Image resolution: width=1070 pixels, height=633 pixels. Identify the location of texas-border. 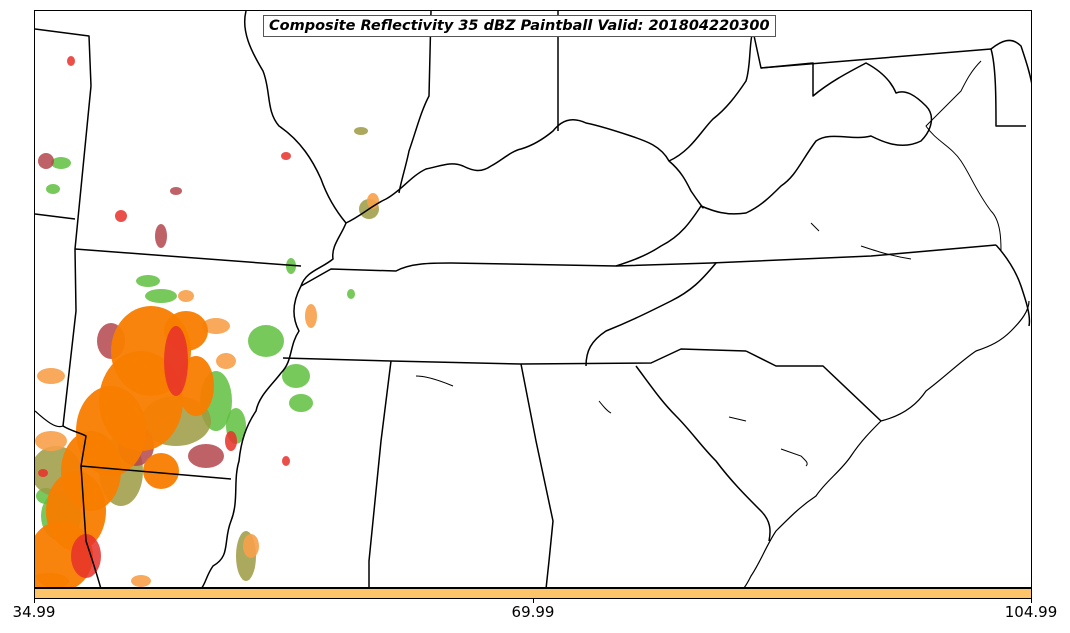
(82, 506).